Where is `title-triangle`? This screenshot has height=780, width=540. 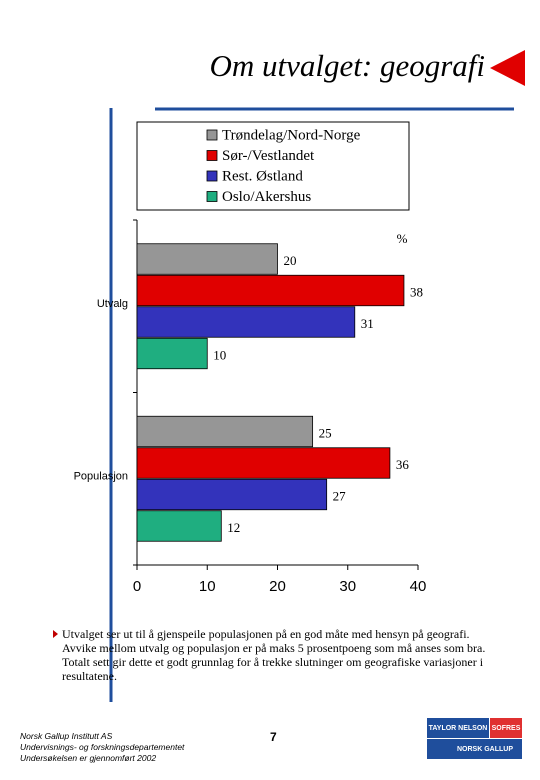 title-triangle is located at coordinates (507, 68).